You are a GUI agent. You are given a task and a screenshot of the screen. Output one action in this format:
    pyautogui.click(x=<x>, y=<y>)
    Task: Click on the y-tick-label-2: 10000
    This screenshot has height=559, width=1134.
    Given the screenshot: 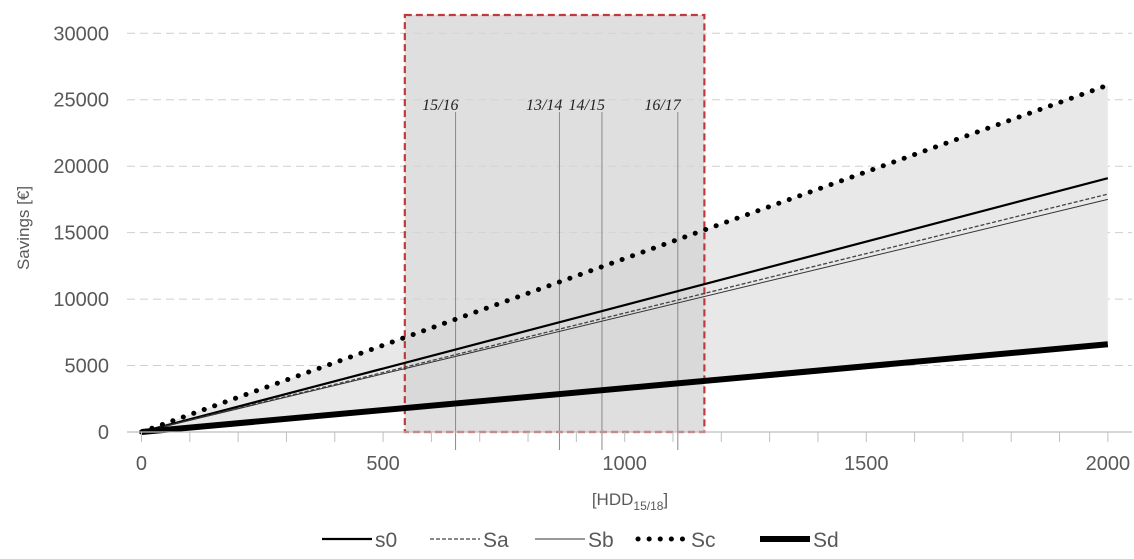 What is the action you would take?
    pyautogui.click(x=81, y=300)
    